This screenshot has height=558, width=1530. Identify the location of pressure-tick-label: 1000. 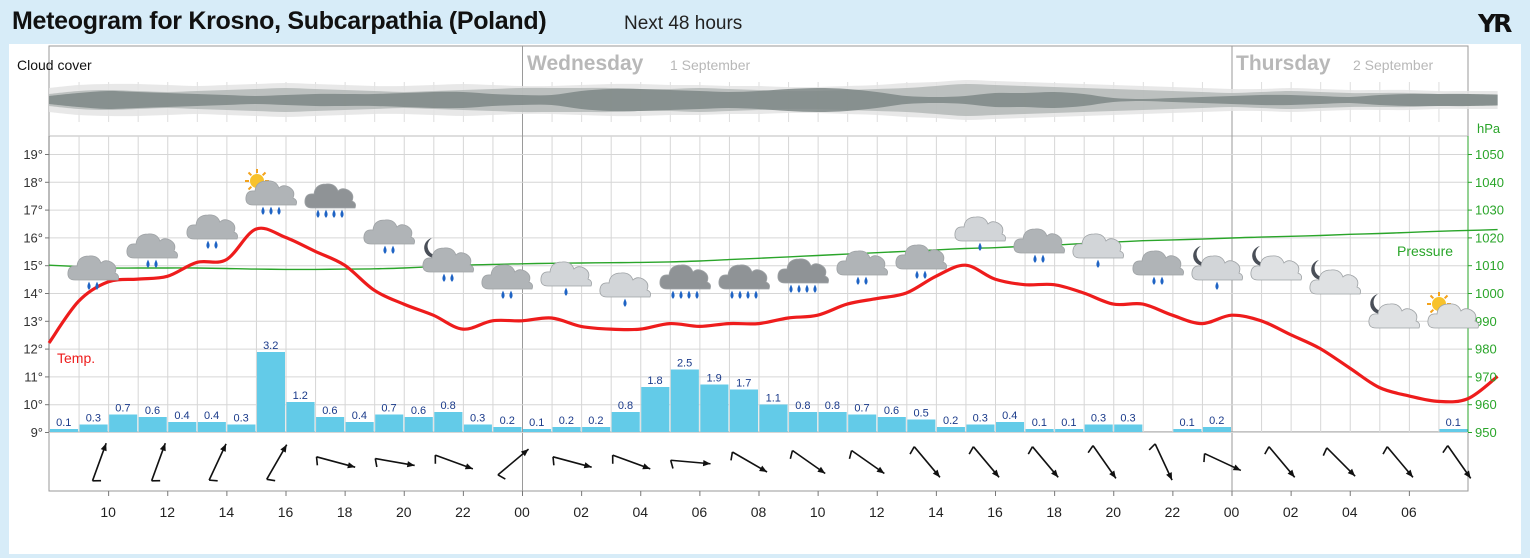
(1489, 293).